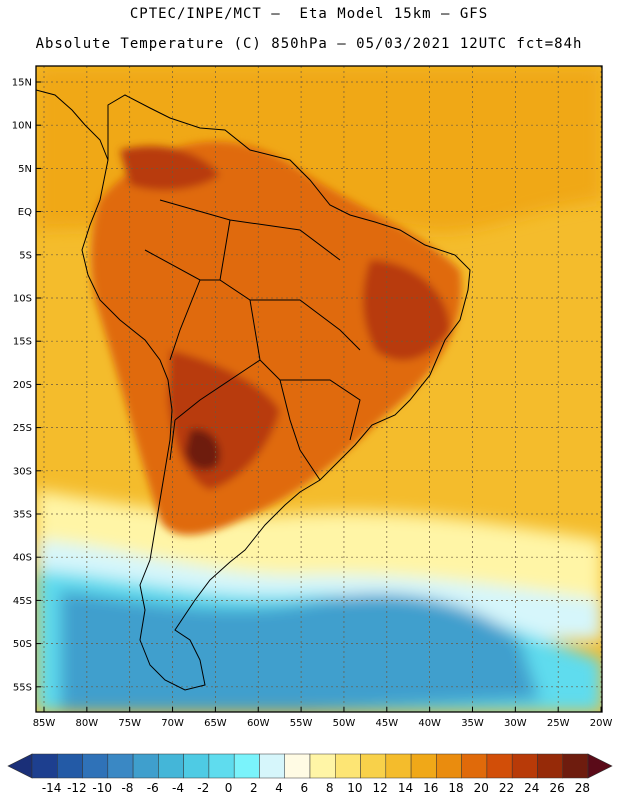  Describe the element at coordinates (515, 723) in the screenshot. I see `lon-label: 30W` at that location.